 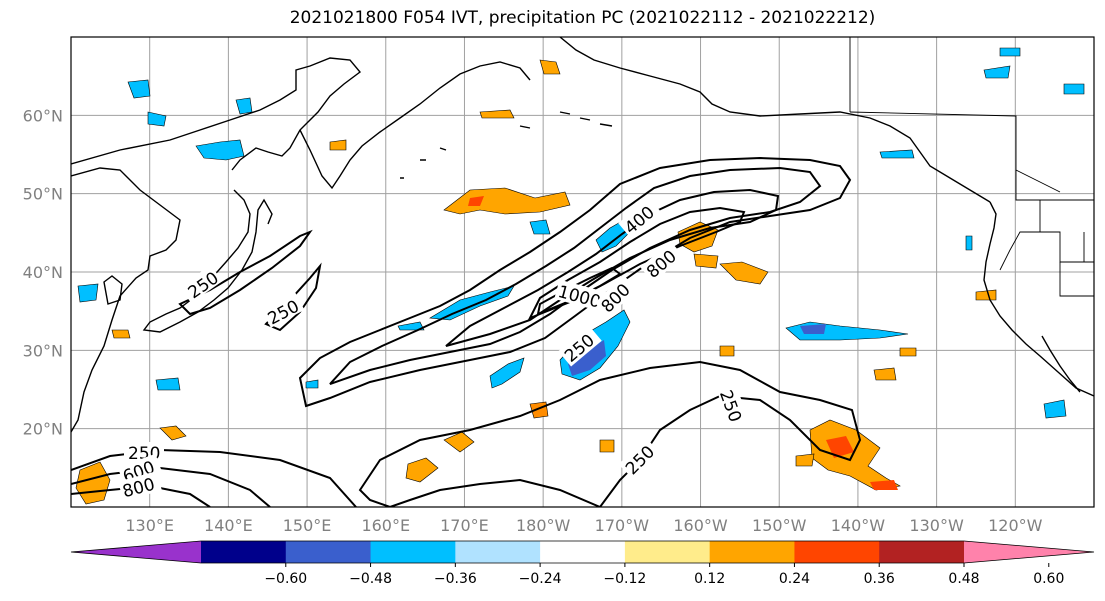 What do you see at coordinates (709, 579) in the screenshot?
I see `colorbar-tick-label: 0.12` at bounding box center [709, 579].